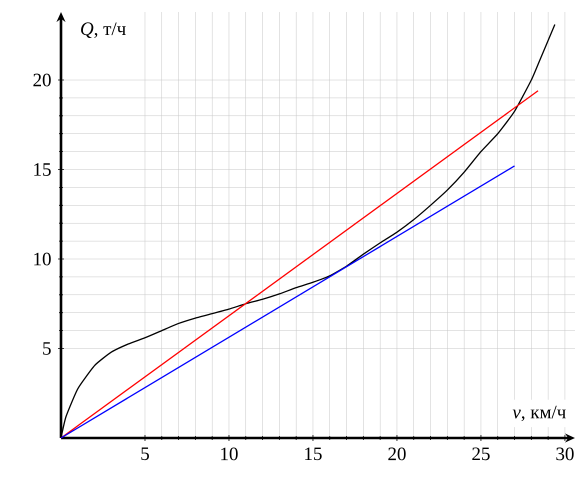 The image size is (576, 482). What do you see at coordinates (47, 348) in the screenshot?
I see `y-tick-label: 5` at bounding box center [47, 348].